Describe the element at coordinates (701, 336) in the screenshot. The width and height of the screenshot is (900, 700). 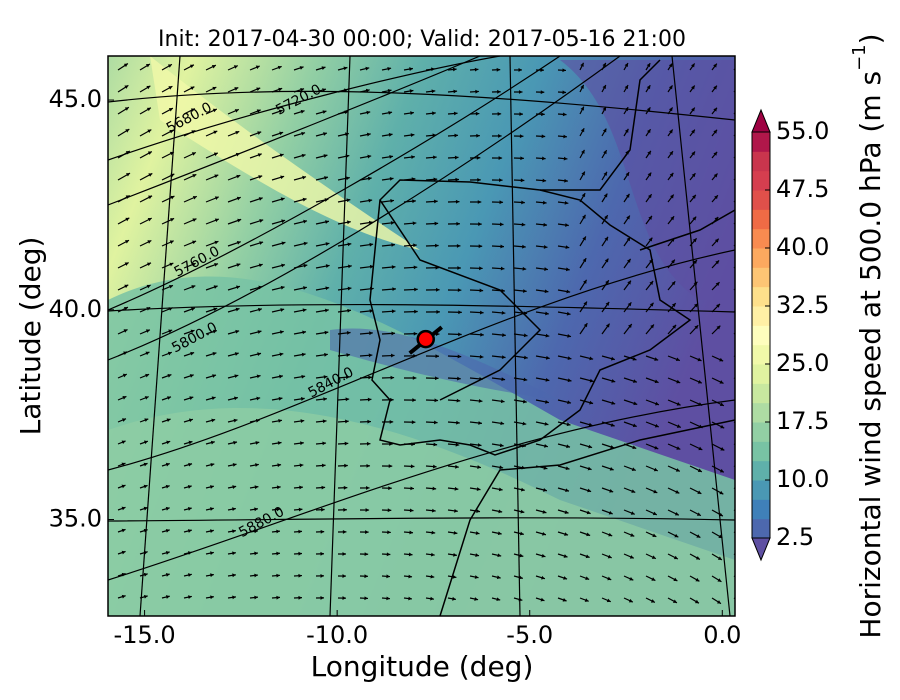
I see `meridian` at that location.